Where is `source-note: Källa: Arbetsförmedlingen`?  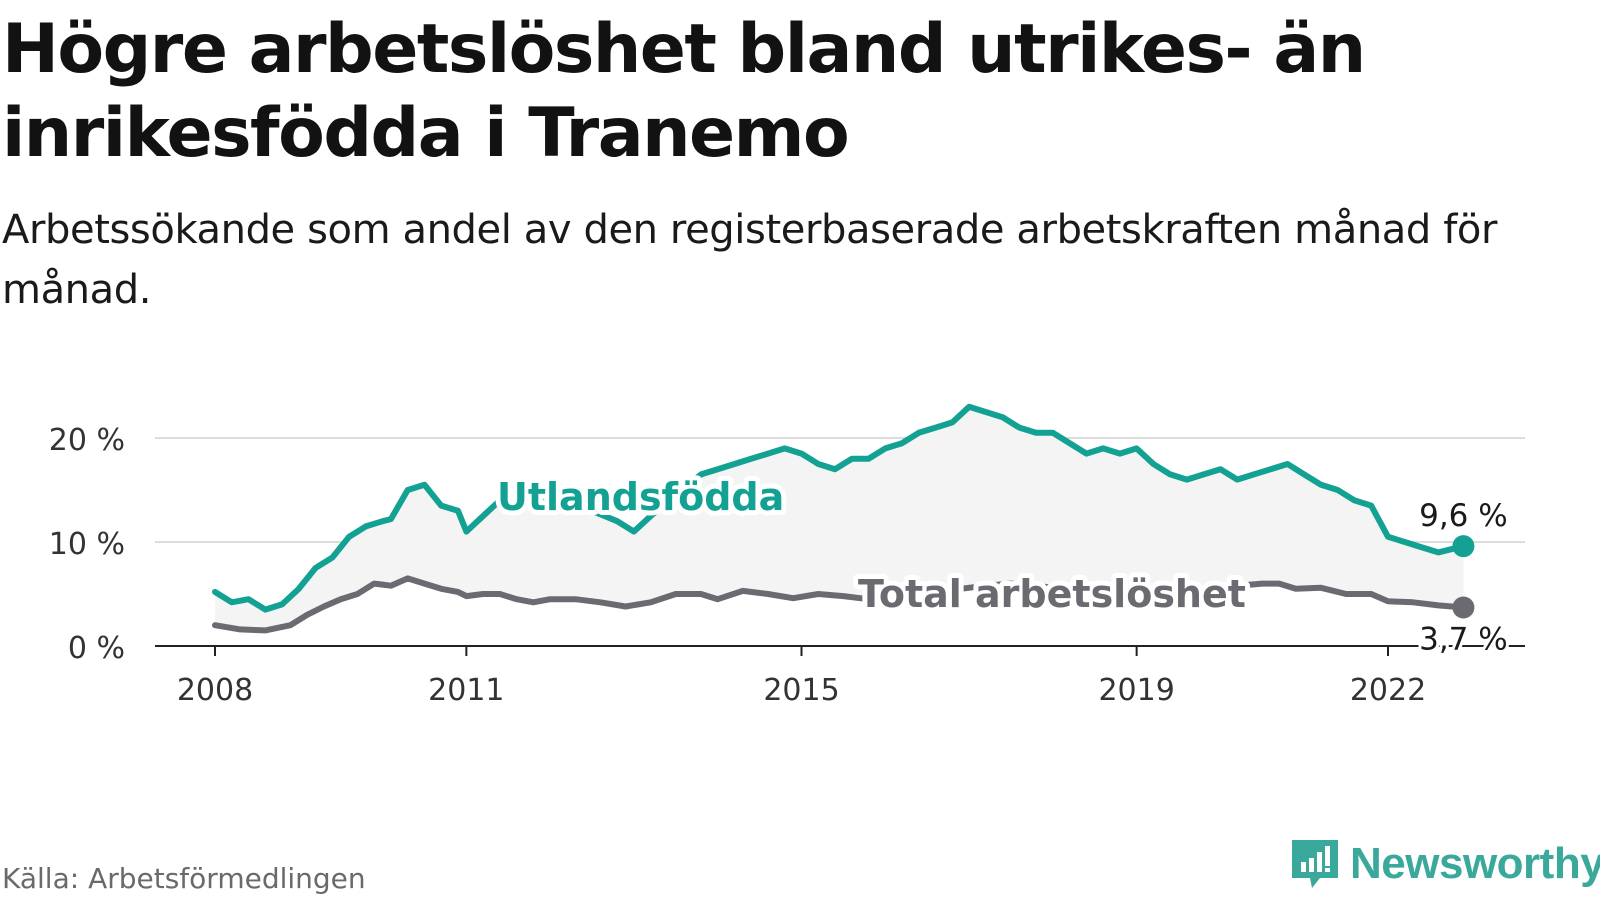 source-note: Källa: Arbetsförmedlingen is located at coordinates (184, 878).